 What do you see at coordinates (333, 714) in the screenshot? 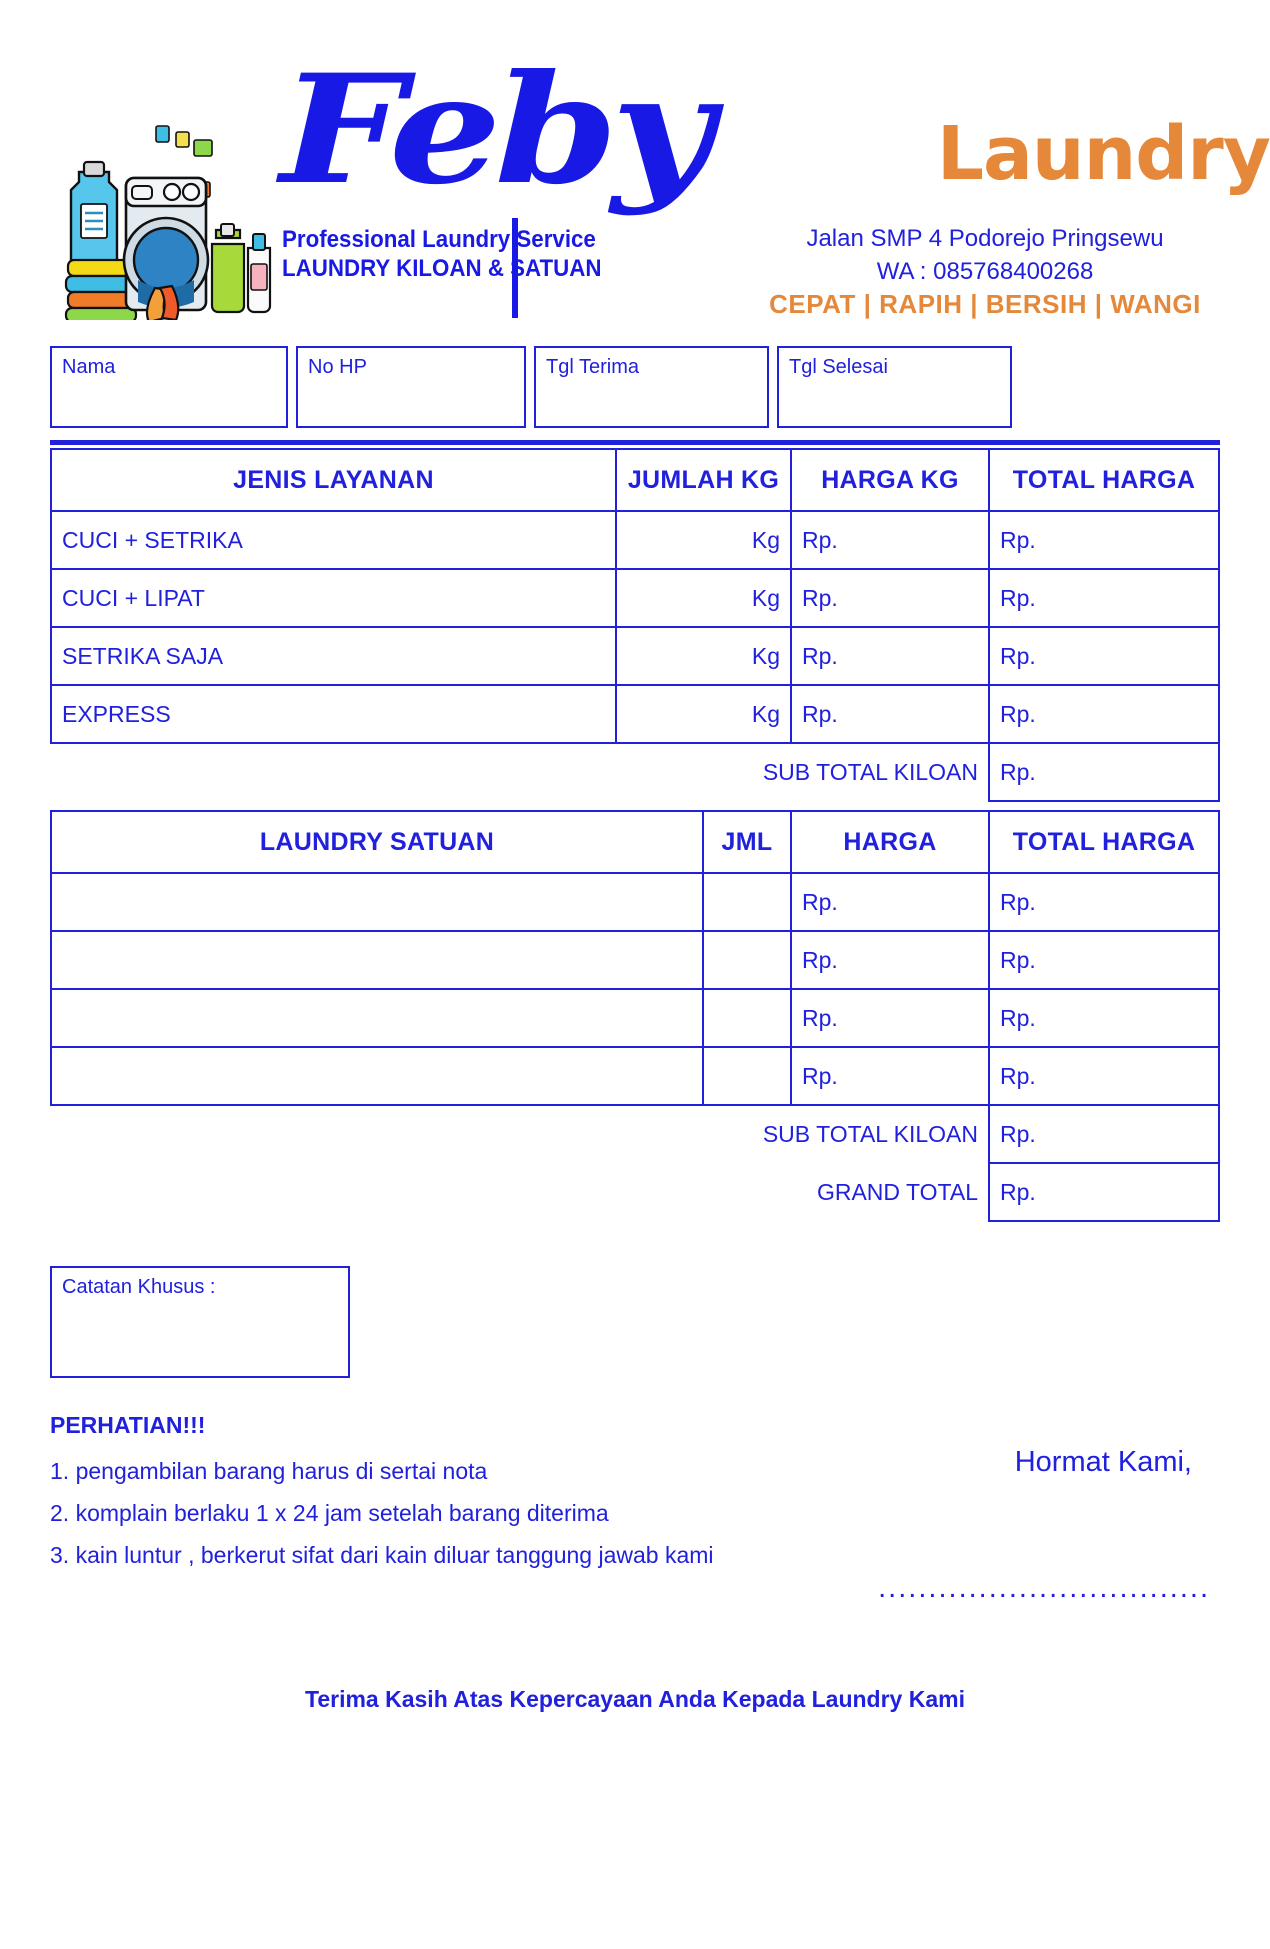
I see `kiloan-service-name: EXPRESS` at bounding box center [333, 714].